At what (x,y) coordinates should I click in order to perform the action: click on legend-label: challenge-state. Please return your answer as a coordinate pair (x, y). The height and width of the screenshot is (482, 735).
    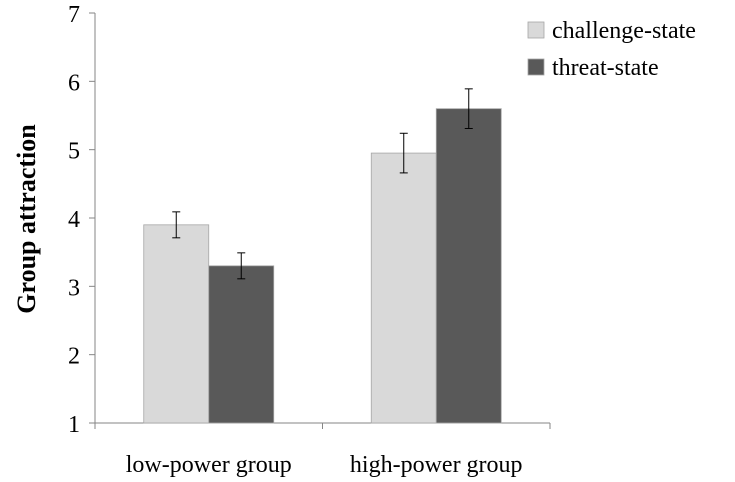
    Looking at the image, I should click on (624, 31).